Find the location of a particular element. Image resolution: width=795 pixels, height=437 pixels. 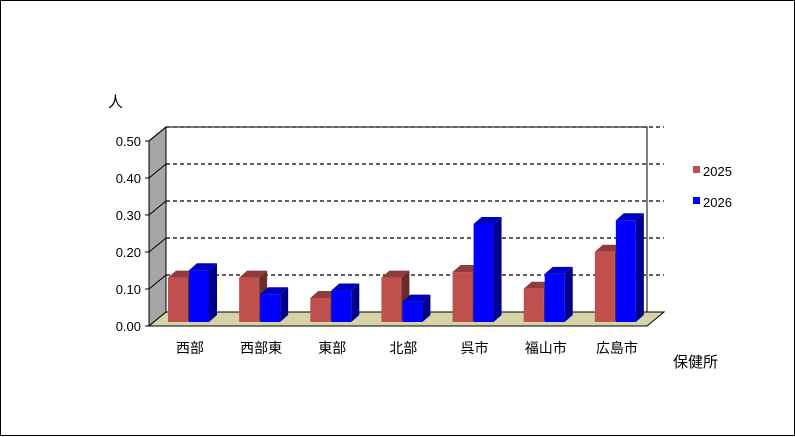

y-tick-label: 0.10 is located at coordinates (128, 289).